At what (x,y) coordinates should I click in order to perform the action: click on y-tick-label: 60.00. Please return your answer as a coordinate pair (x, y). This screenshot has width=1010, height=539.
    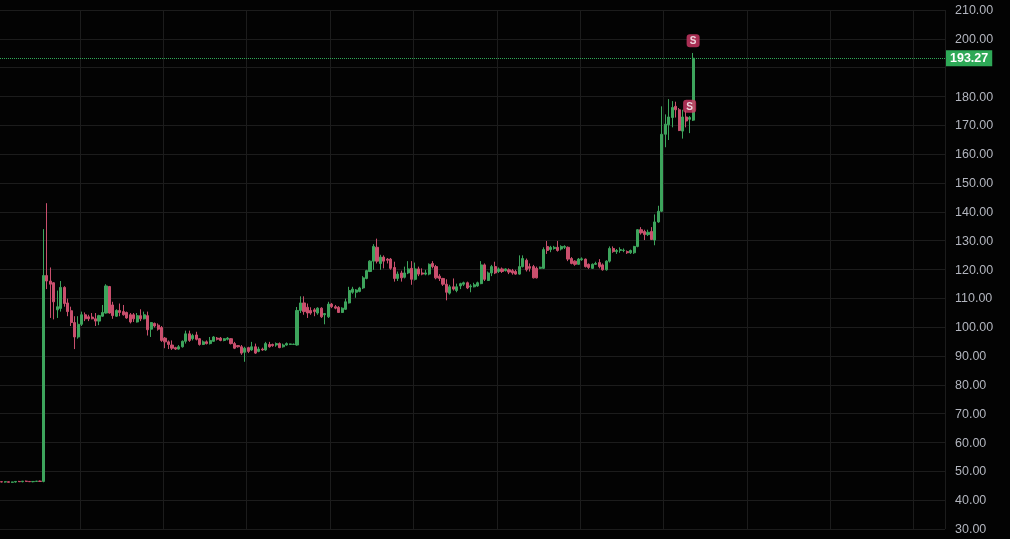
    Looking at the image, I should click on (971, 442).